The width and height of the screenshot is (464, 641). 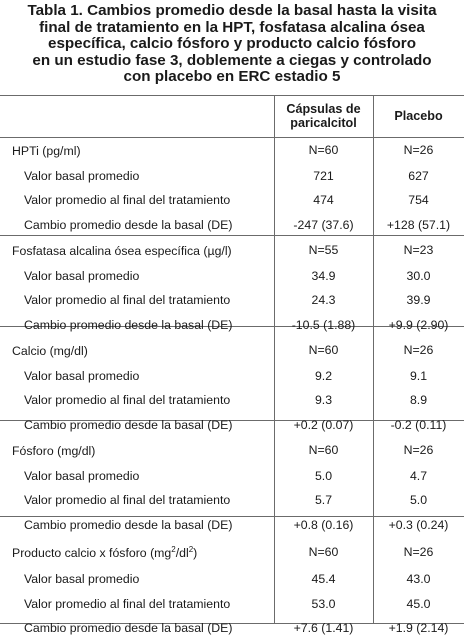 What do you see at coordinates (418, 250) in the screenshot?
I see `n-placebo: N=23` at bounding box center [418, 250].